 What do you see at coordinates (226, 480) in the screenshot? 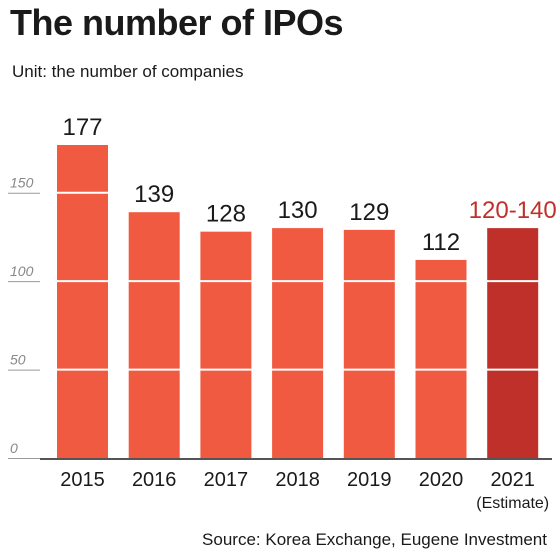
I see `x-tick-label-2017: 2017` at bounding box center [226, 480].